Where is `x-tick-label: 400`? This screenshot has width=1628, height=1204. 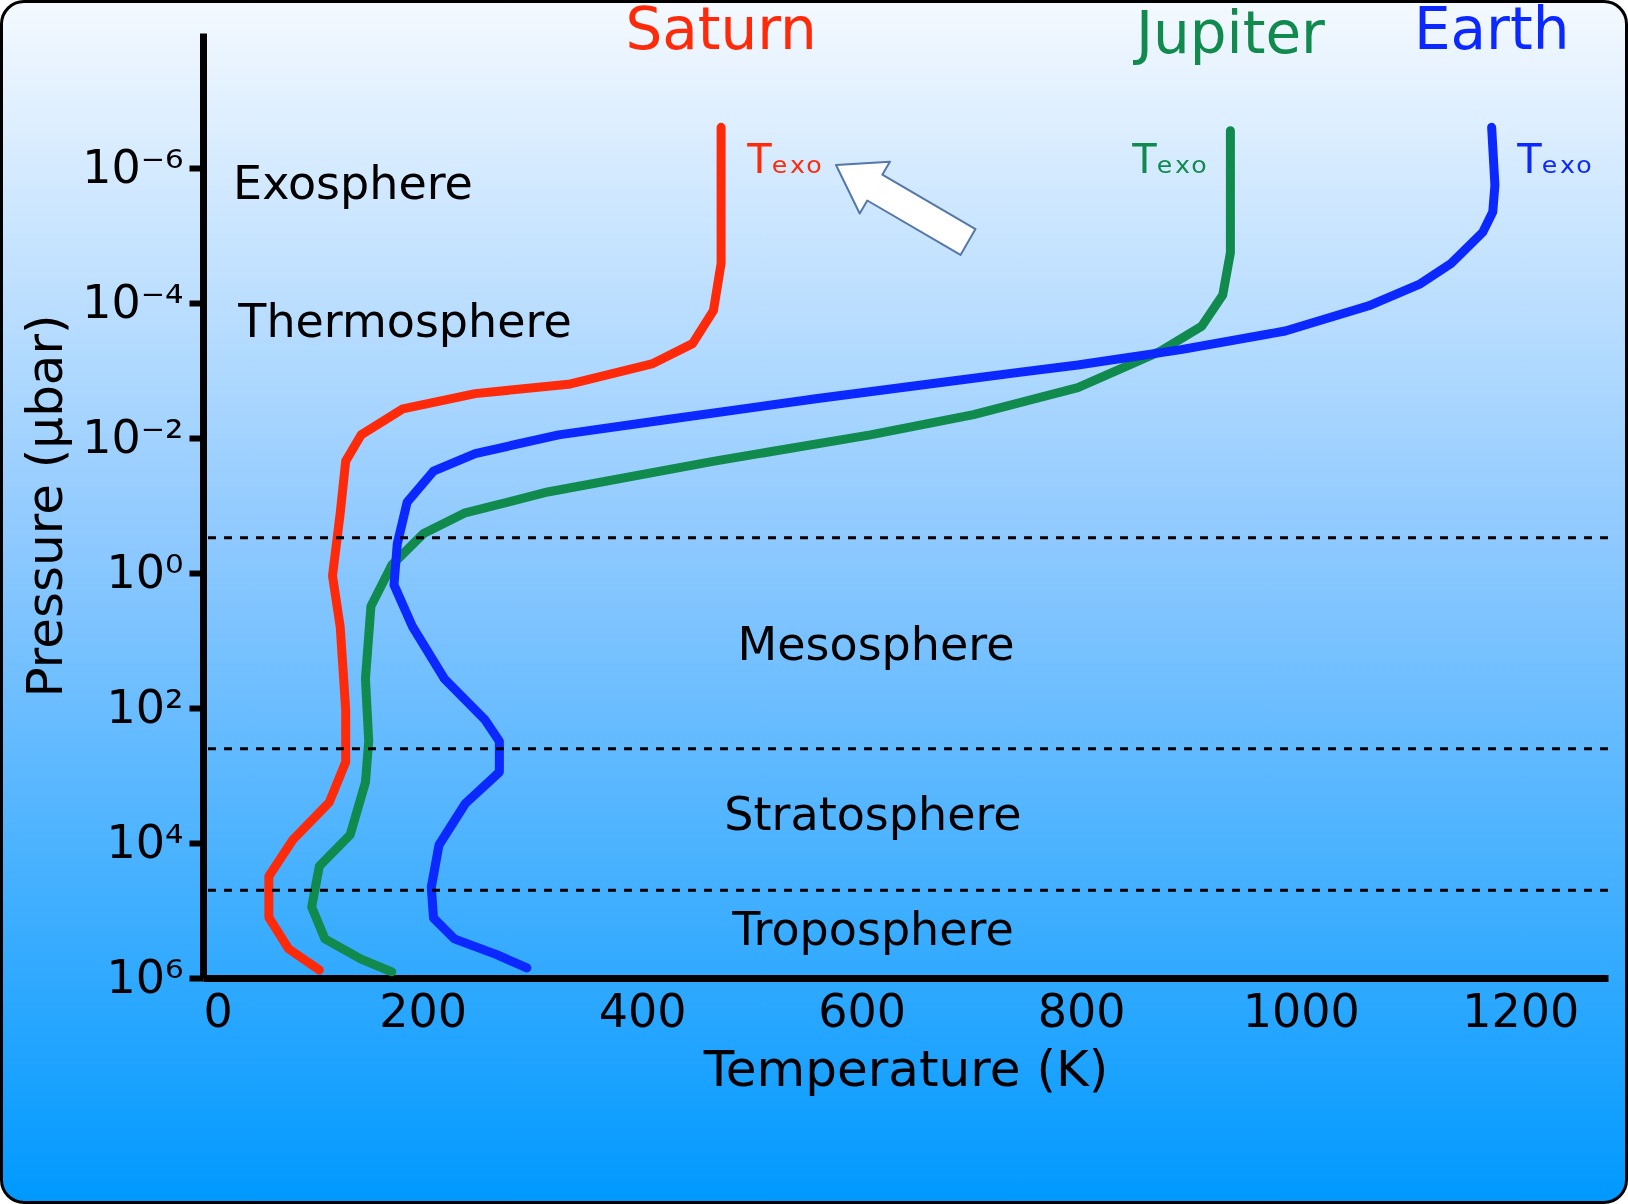
x-tick-label: 400 is located at coordinates (642, 1010).